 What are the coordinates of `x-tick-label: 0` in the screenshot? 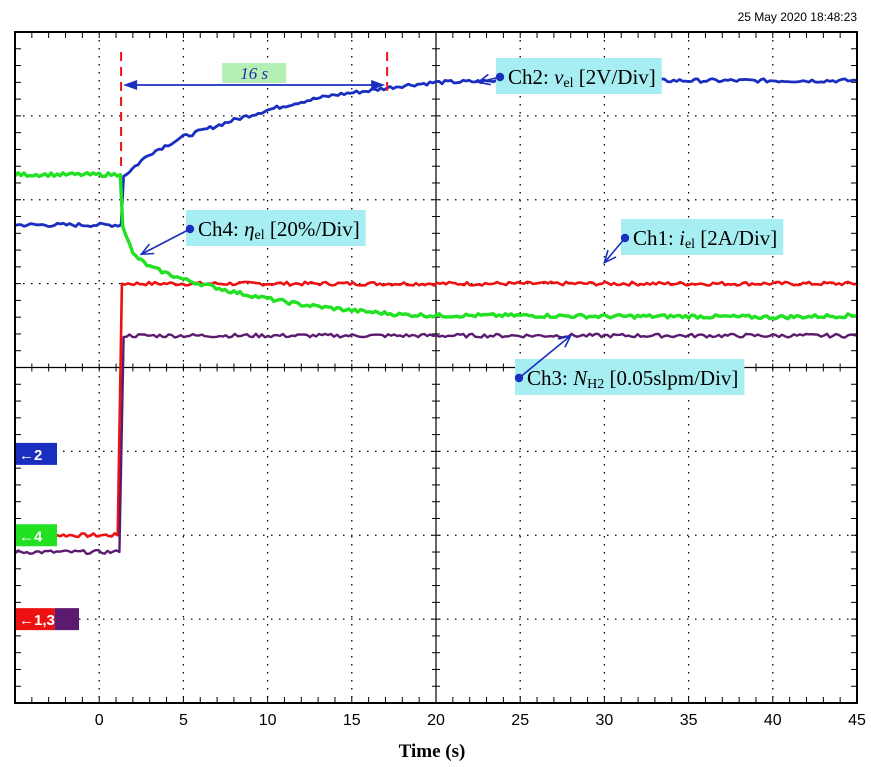 It's located at (99, 720).